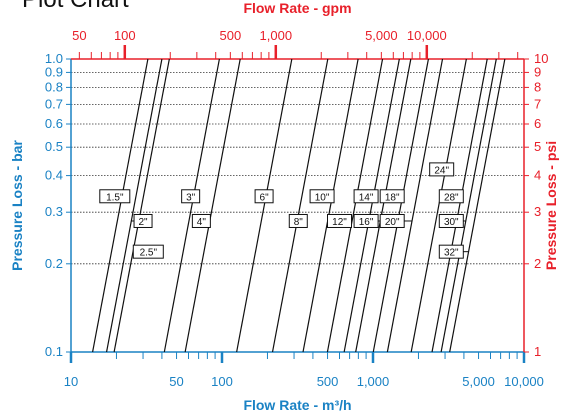  I want to click on series-label: 6", so click(265, 197).